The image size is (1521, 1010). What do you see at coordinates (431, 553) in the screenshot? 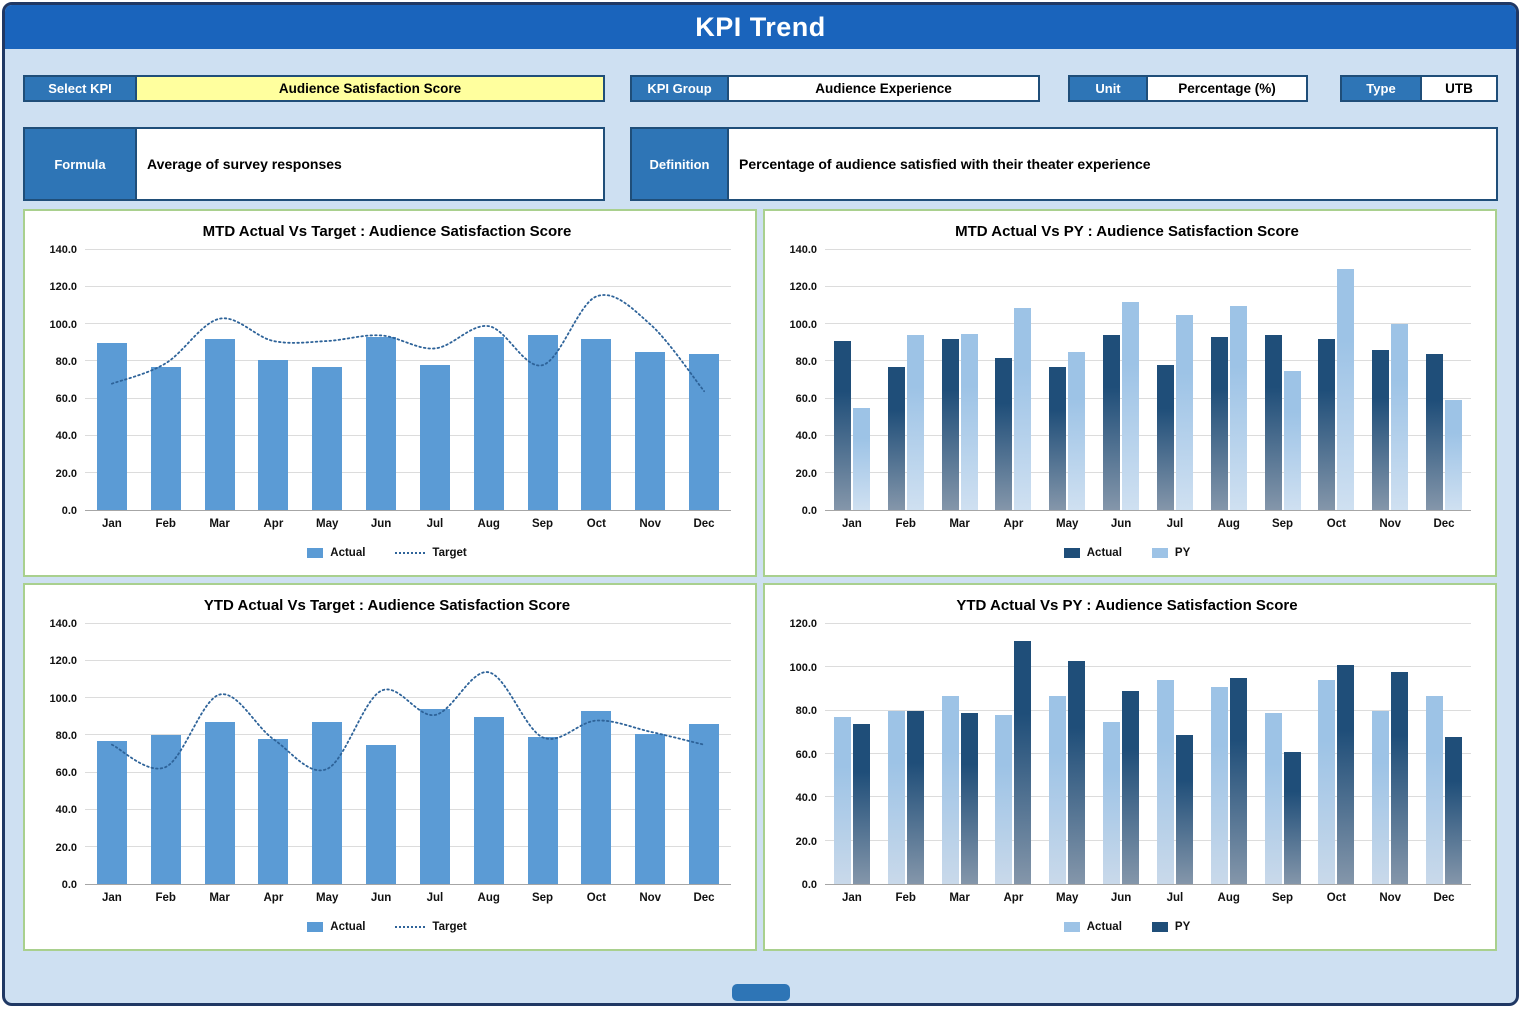
I see `legend-item: Target` at bounding box center [431, 553].